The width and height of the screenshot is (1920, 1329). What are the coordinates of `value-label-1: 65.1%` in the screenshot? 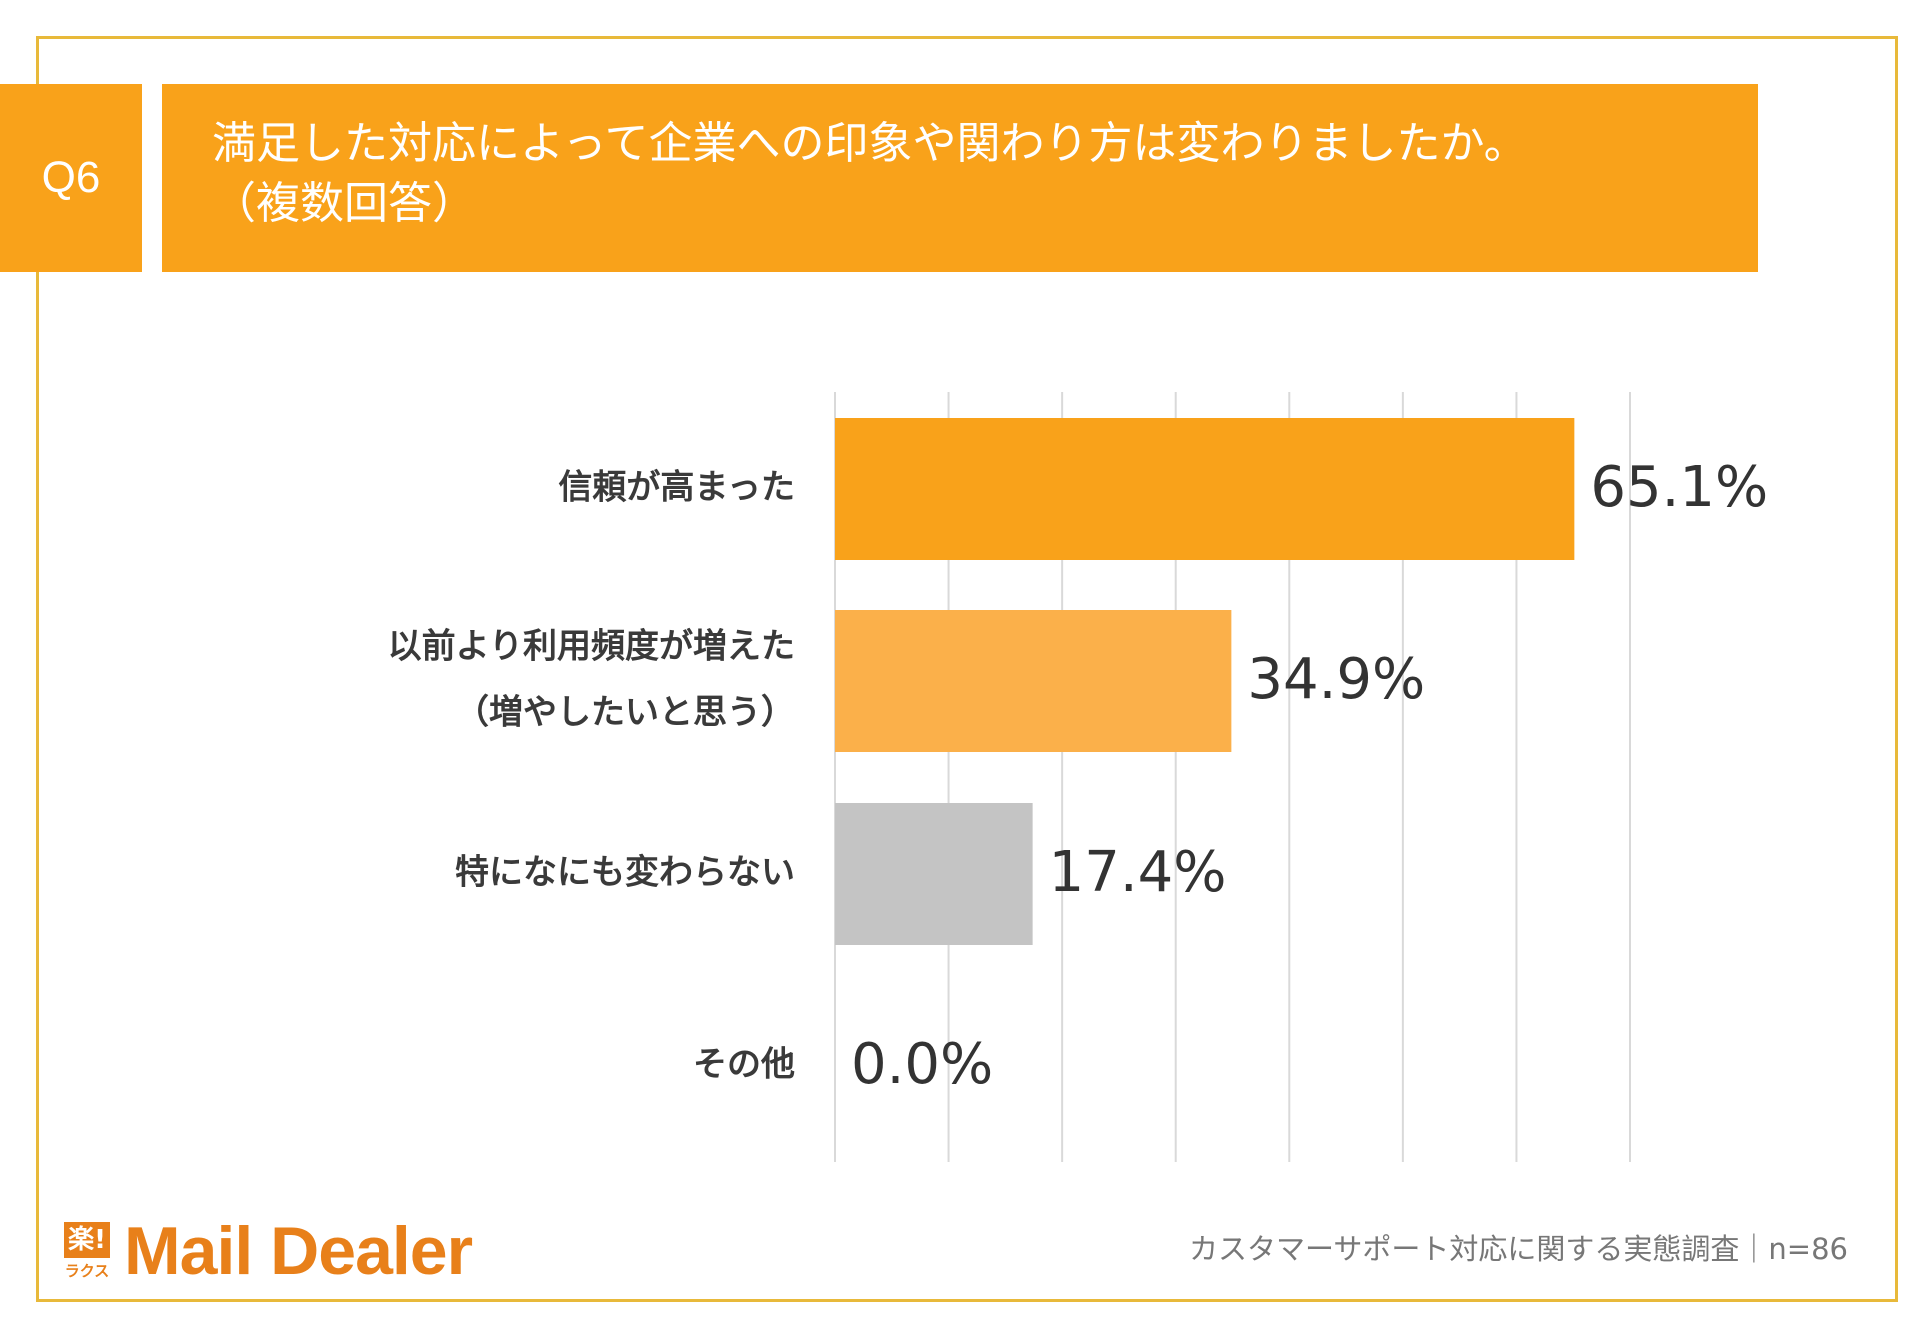 It's located at (1679, 487).